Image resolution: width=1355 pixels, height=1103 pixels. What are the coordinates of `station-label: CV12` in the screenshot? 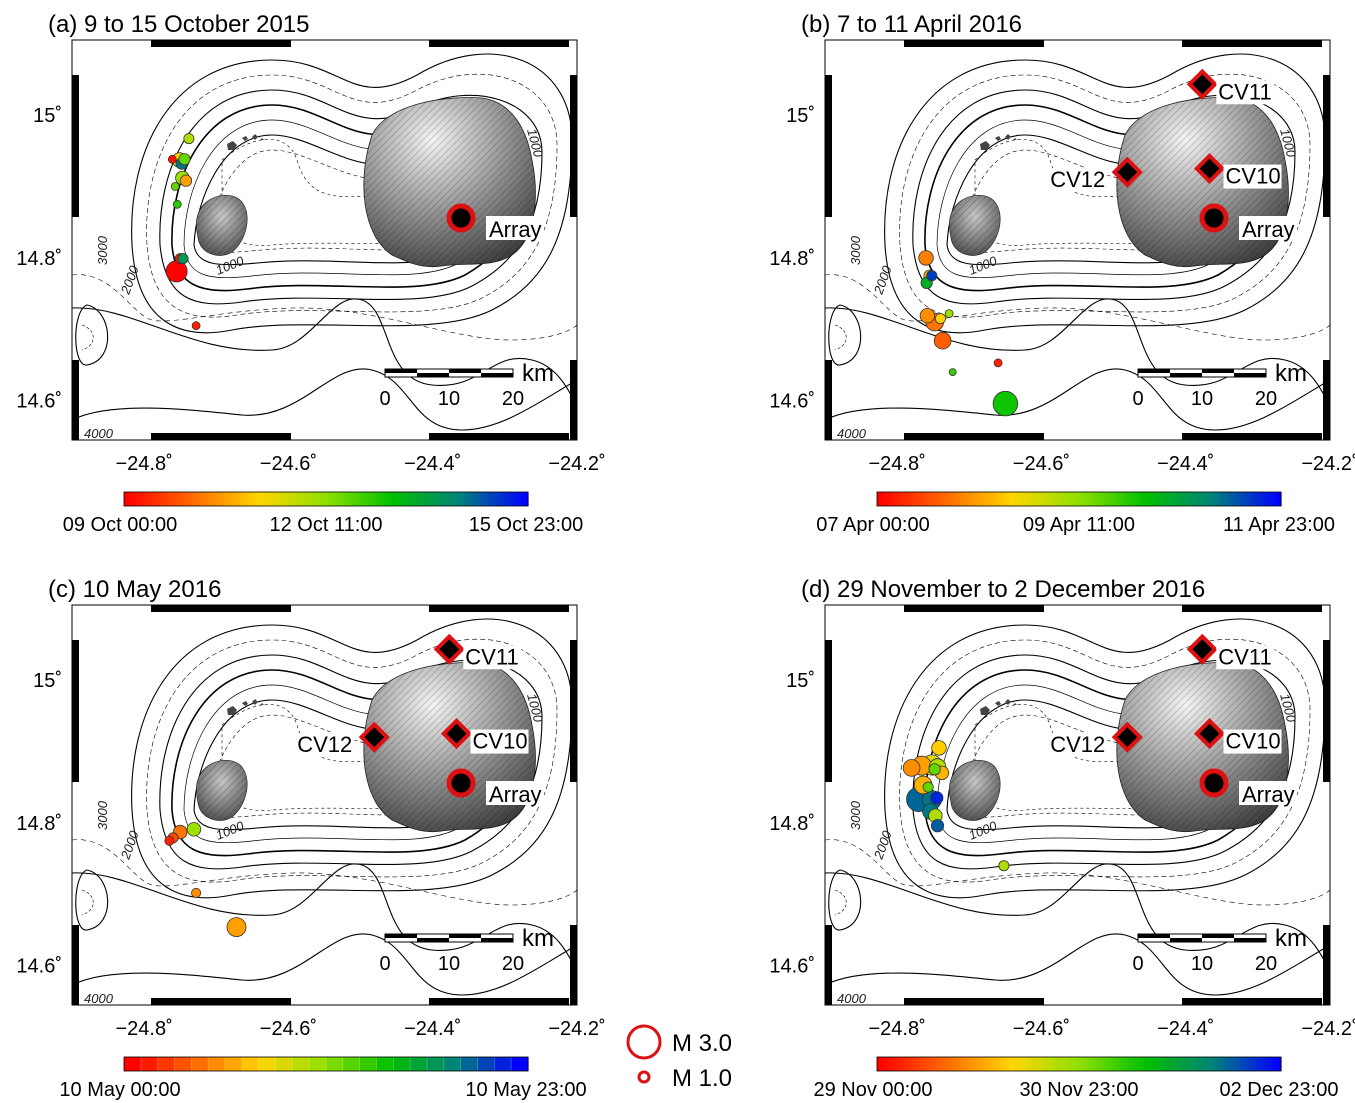 It's located at (324, 744).